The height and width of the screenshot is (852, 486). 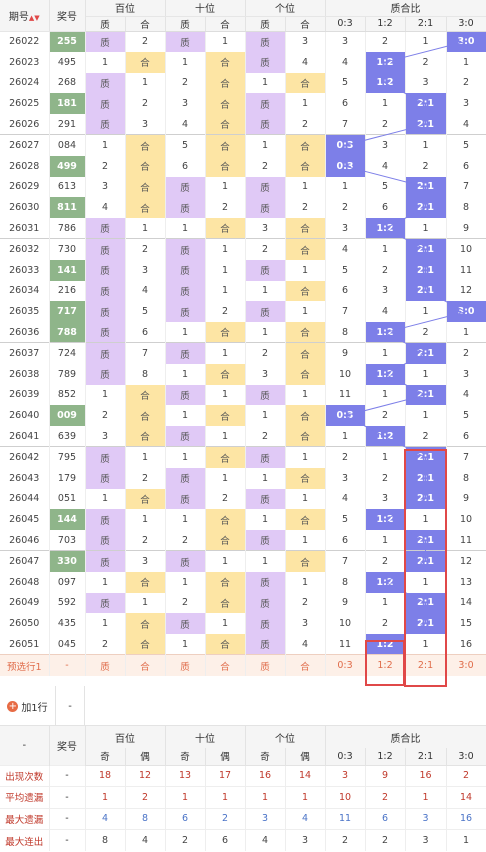 I want to click on stats-value: 3, so click(x=305, y=840).